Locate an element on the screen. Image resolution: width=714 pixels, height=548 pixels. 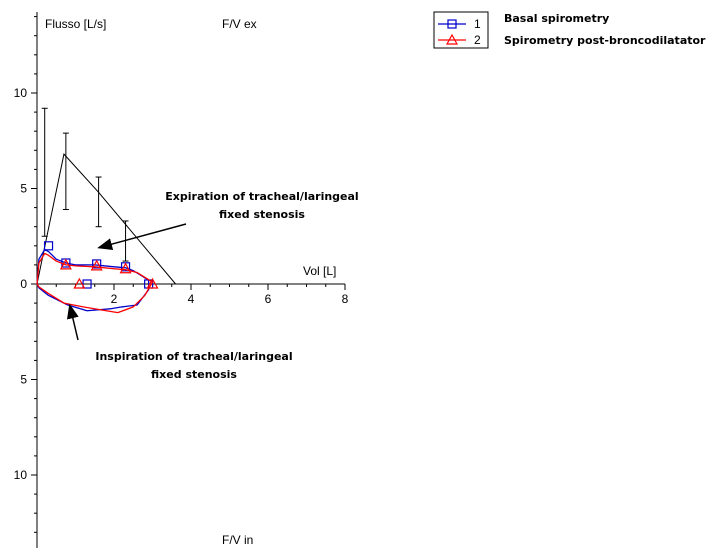
annotation-inspiration-line-2: fixed stenosis is located at coordinates (194, 374).